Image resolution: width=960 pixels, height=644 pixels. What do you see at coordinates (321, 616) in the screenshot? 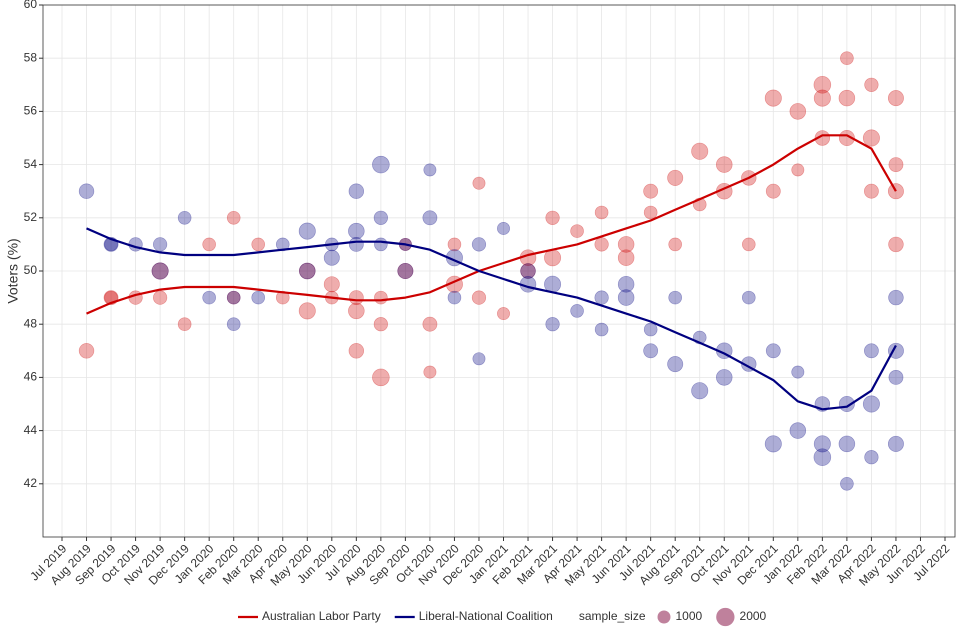
I see `legend-label: Australian Labor Party` at bounding box center [321, 616].